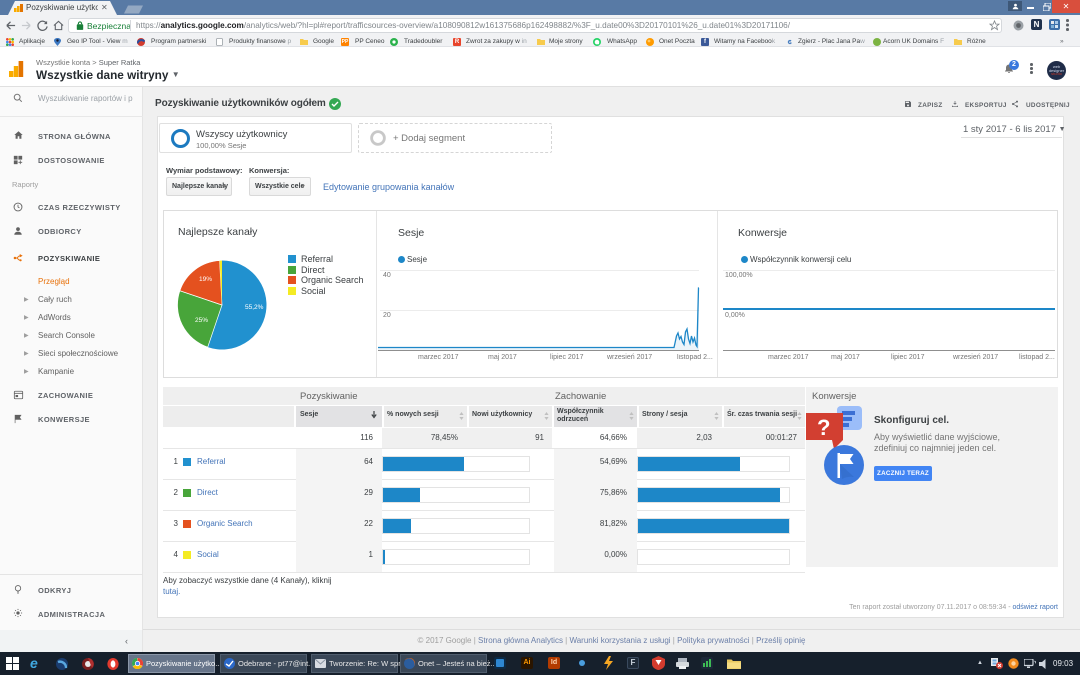 The image size is (1080, 675). I want to click on svg-text: 19%, so click(205, 279).